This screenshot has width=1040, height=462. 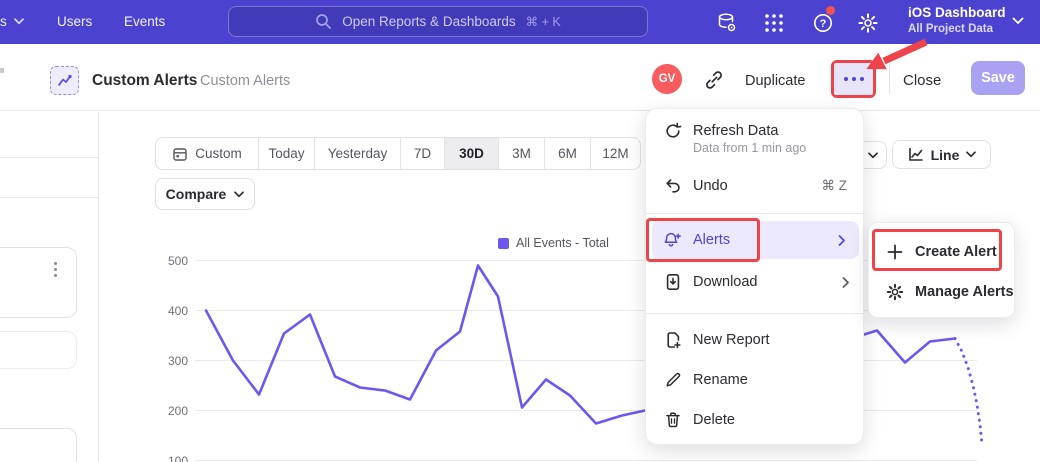 What do you see at coordinates (998, 78) in the screenshot?
I see `save-button: Save` at bounding box center [998, 78].